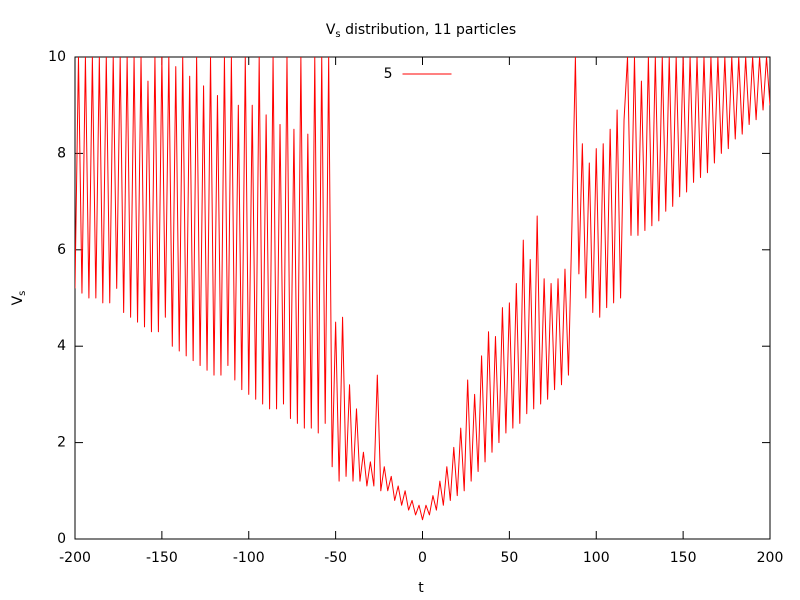  I want to click on y-label-part: V, so click(18, 300).